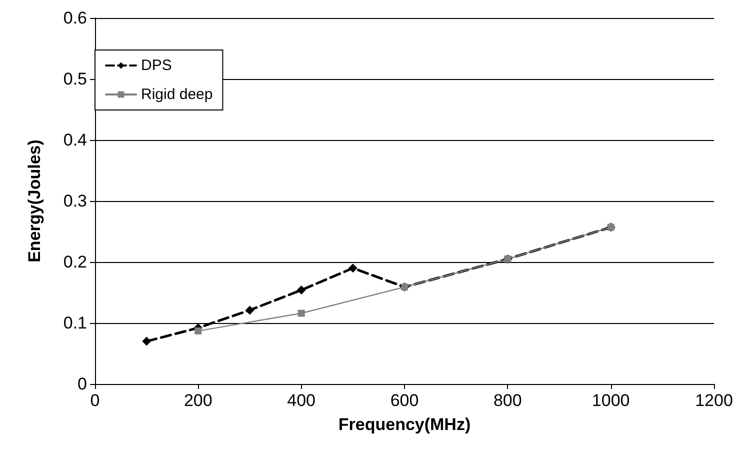  What do you see at coordinates (75, 140) in the screenshot?
I see `y-tick-label: 0.4` at bounding box center [75, 140].